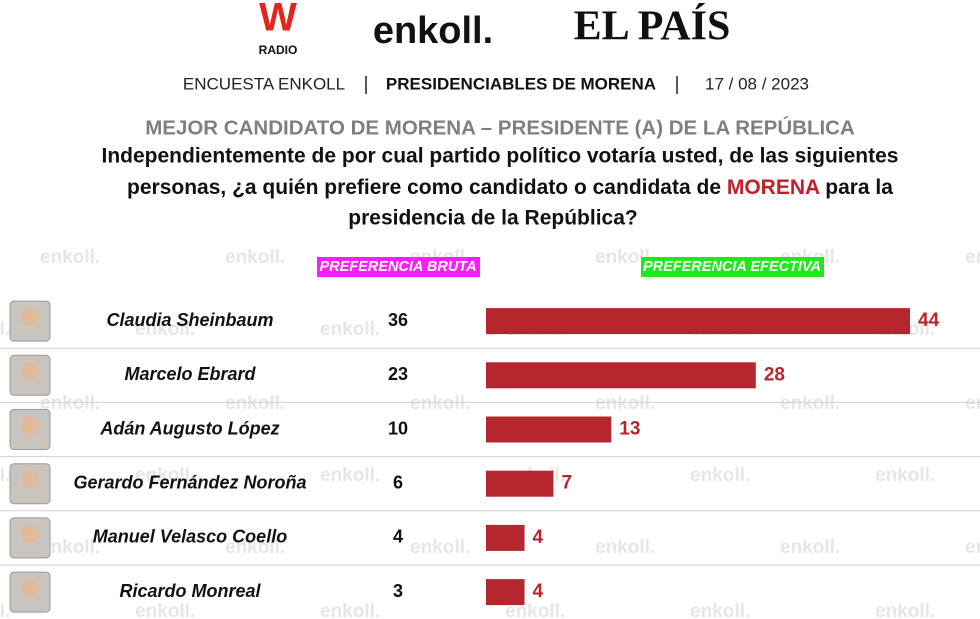 The image size is (980, 619). Describe the element at coordinates (757, 83) in the screenshot. I see `date: 17 / 08 / 2023` at that location.